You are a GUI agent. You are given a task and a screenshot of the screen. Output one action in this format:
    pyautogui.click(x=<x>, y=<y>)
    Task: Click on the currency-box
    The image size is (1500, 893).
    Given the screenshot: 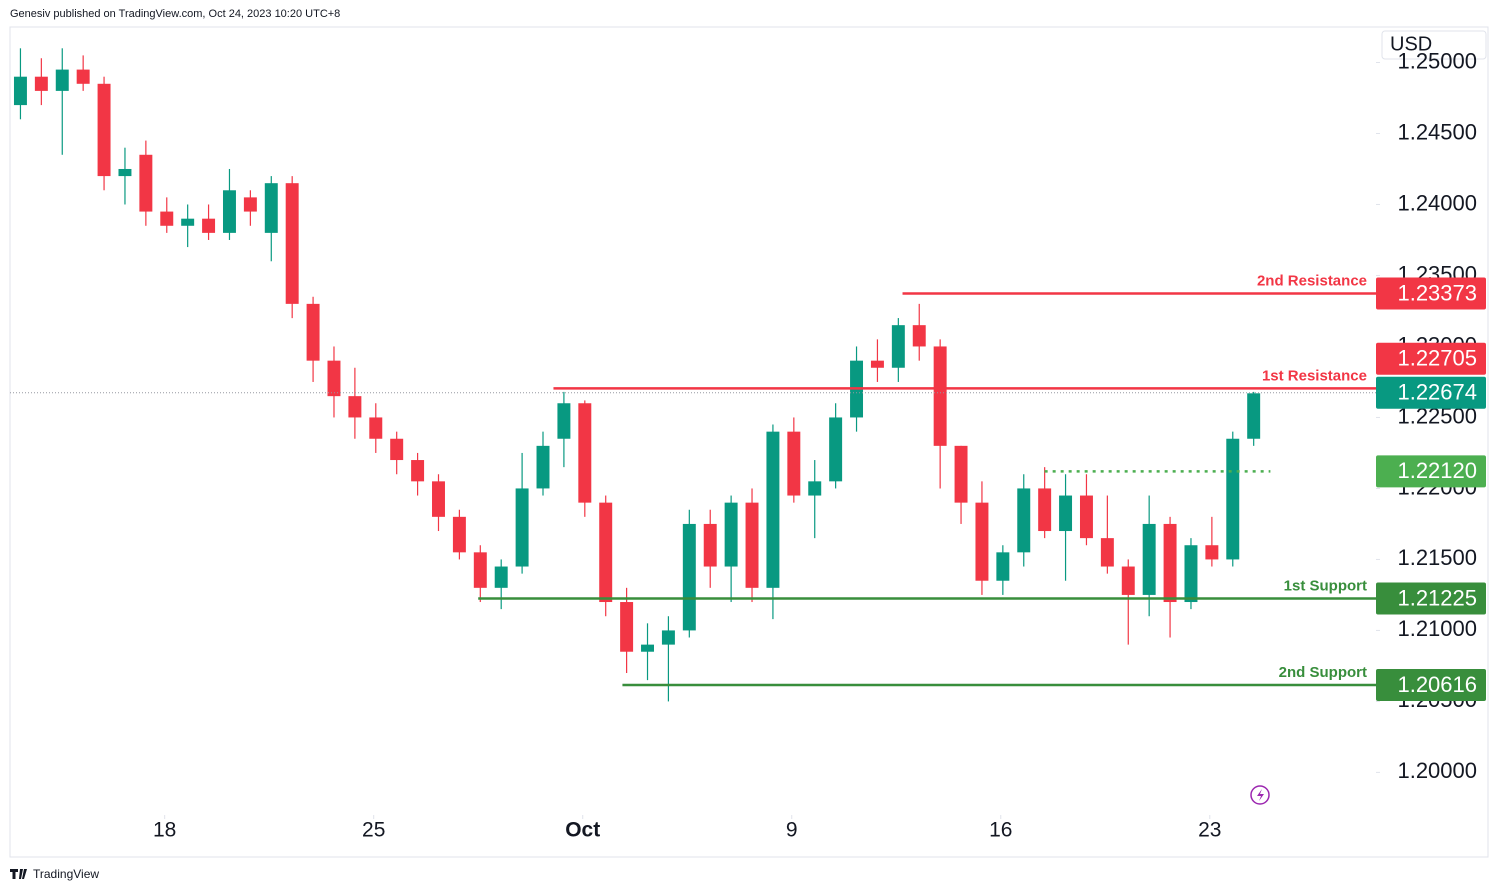 What is the action you would take?
    pyautogui.click(x=1434, y=45)
    